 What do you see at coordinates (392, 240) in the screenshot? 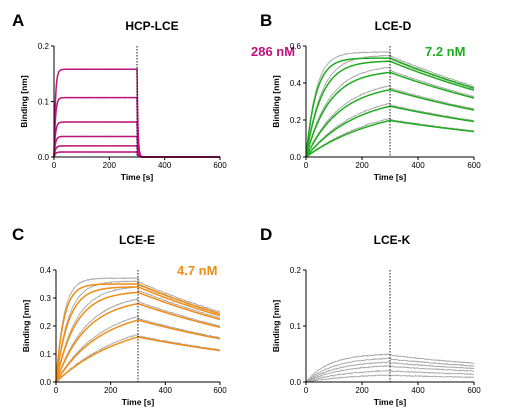
I see `panel-title: LCE-K` at bounding box center [392, 240].